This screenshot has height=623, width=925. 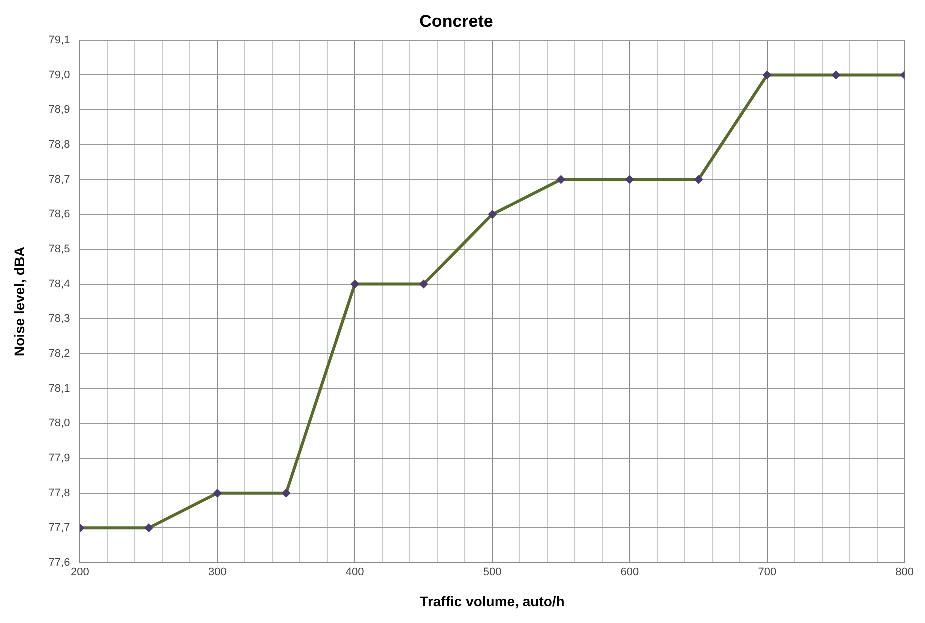 I want to click on y-tick-label: 79,0, so click(x=59, y=75).